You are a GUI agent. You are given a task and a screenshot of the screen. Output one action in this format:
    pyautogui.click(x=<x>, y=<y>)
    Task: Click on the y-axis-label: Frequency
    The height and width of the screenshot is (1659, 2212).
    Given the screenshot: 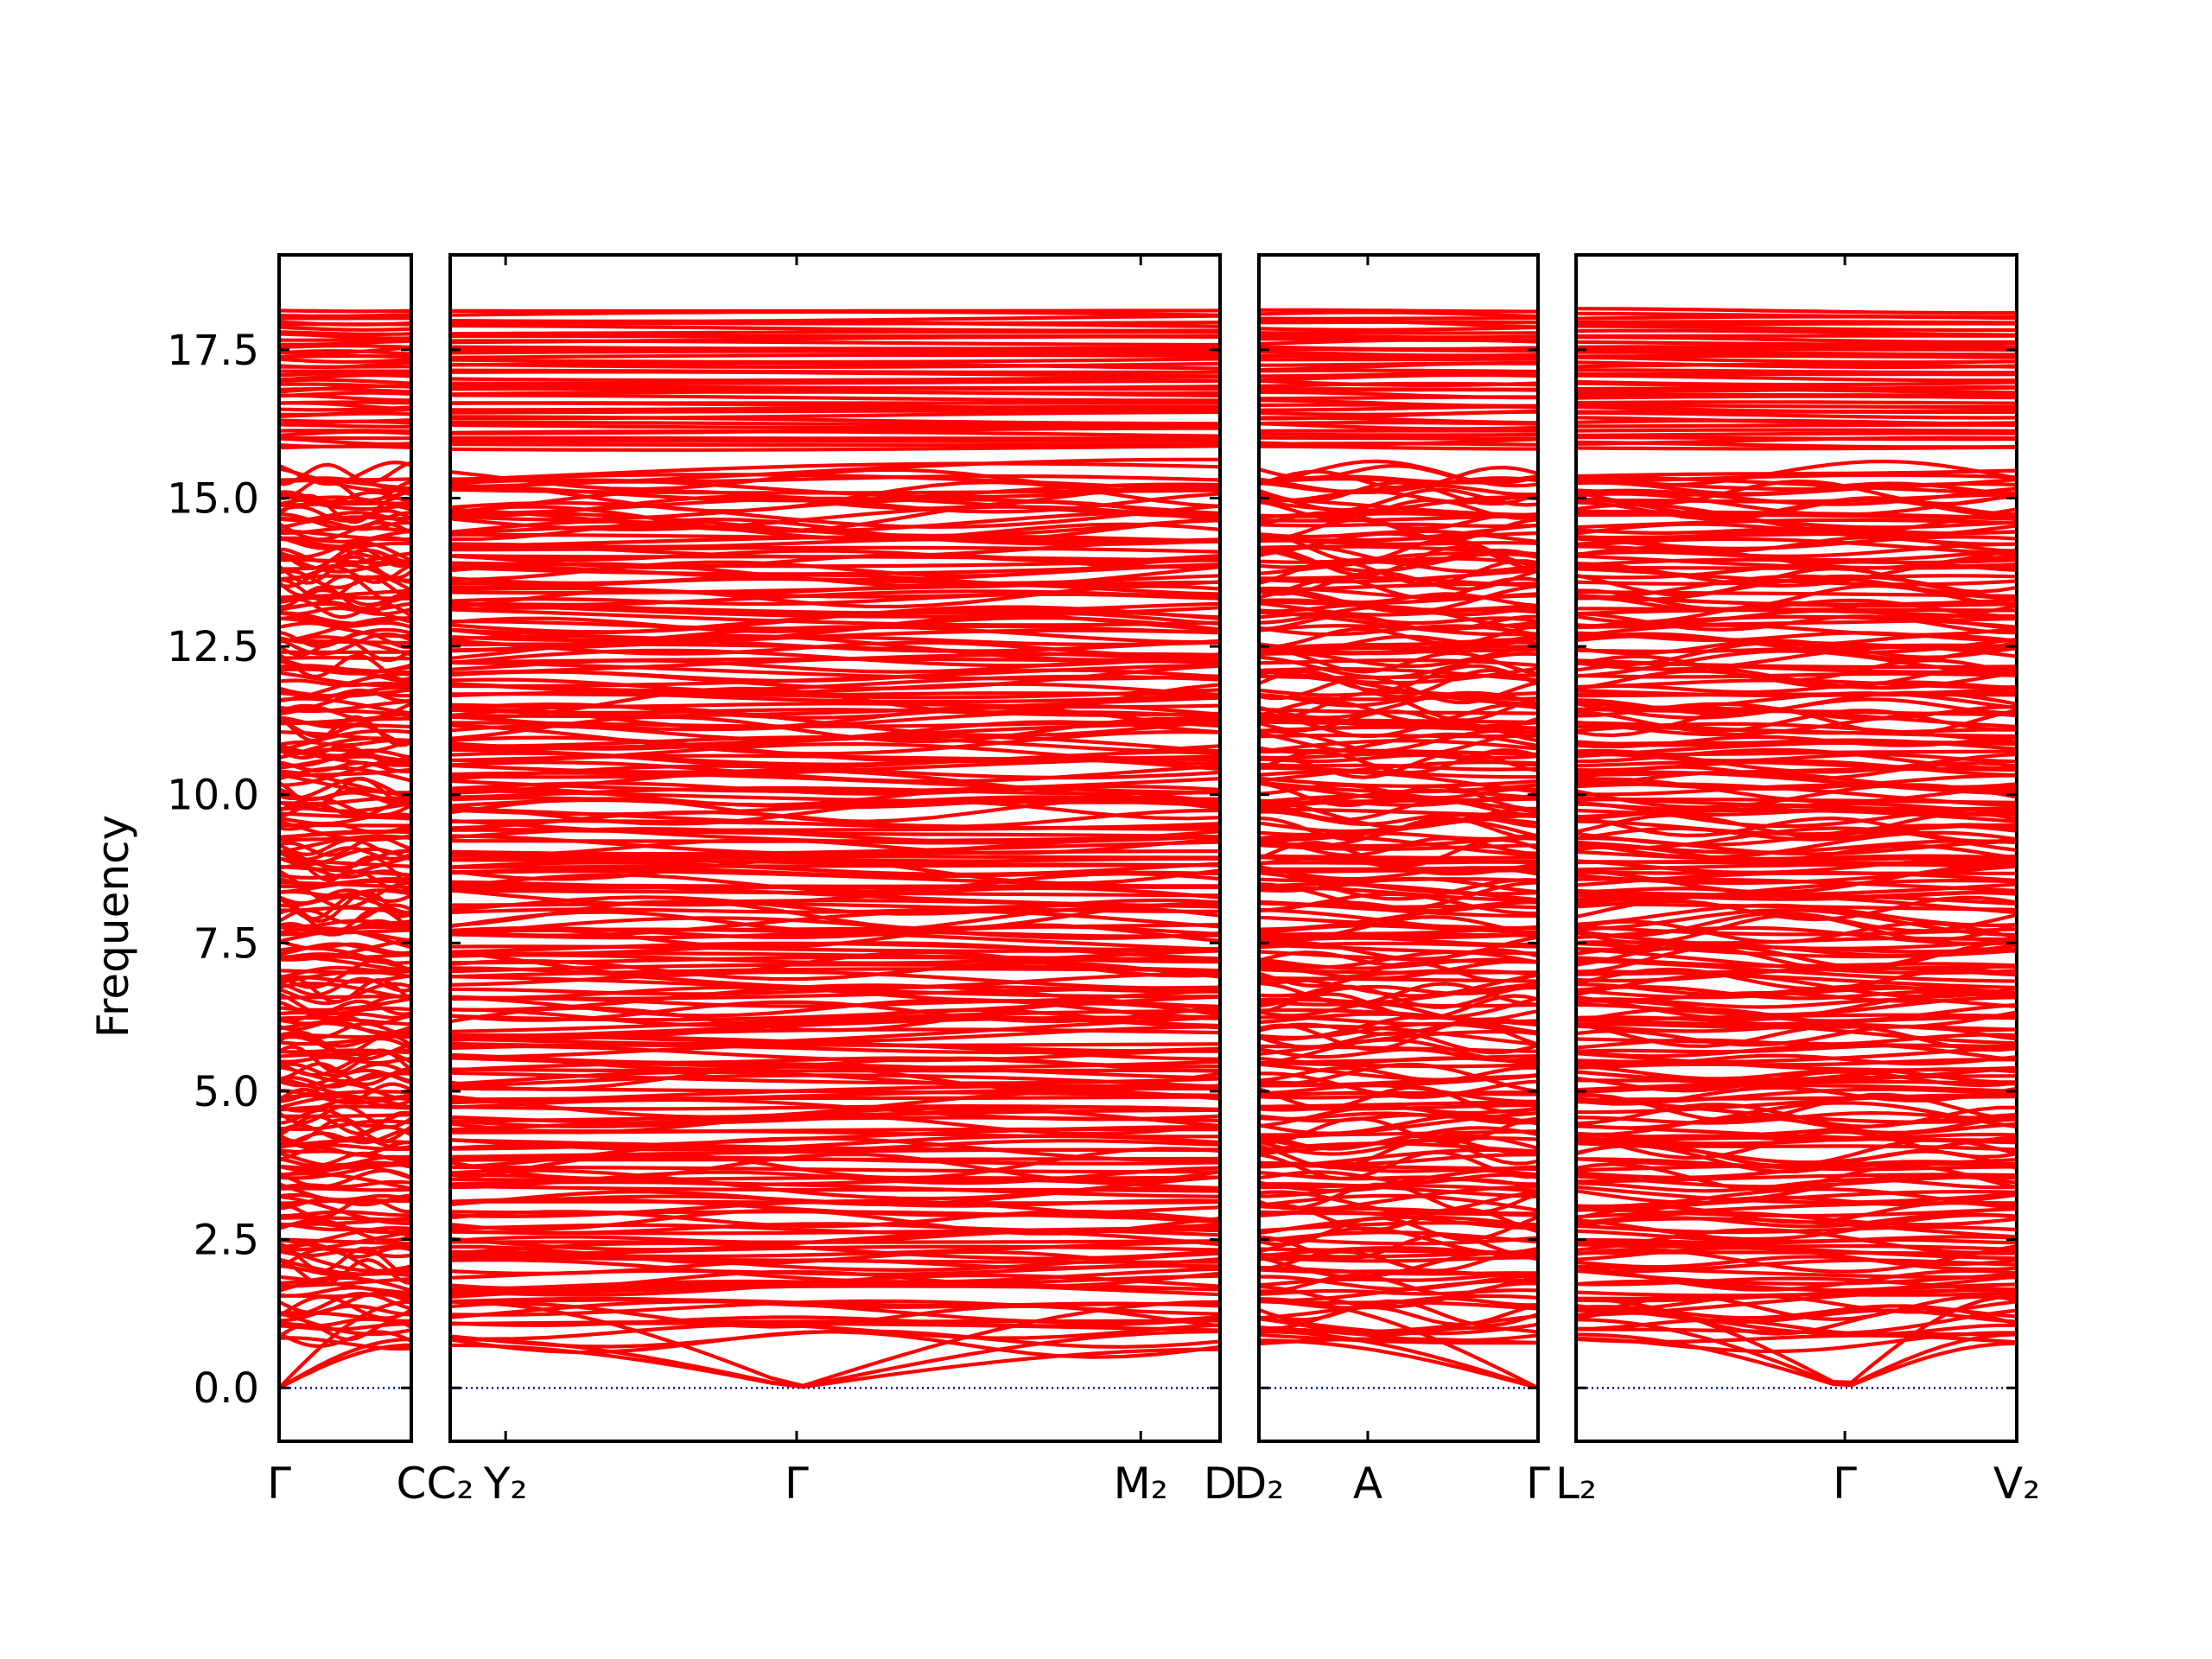 What is the action you would take?
    pyautogui.click(x=113, y=926)
    